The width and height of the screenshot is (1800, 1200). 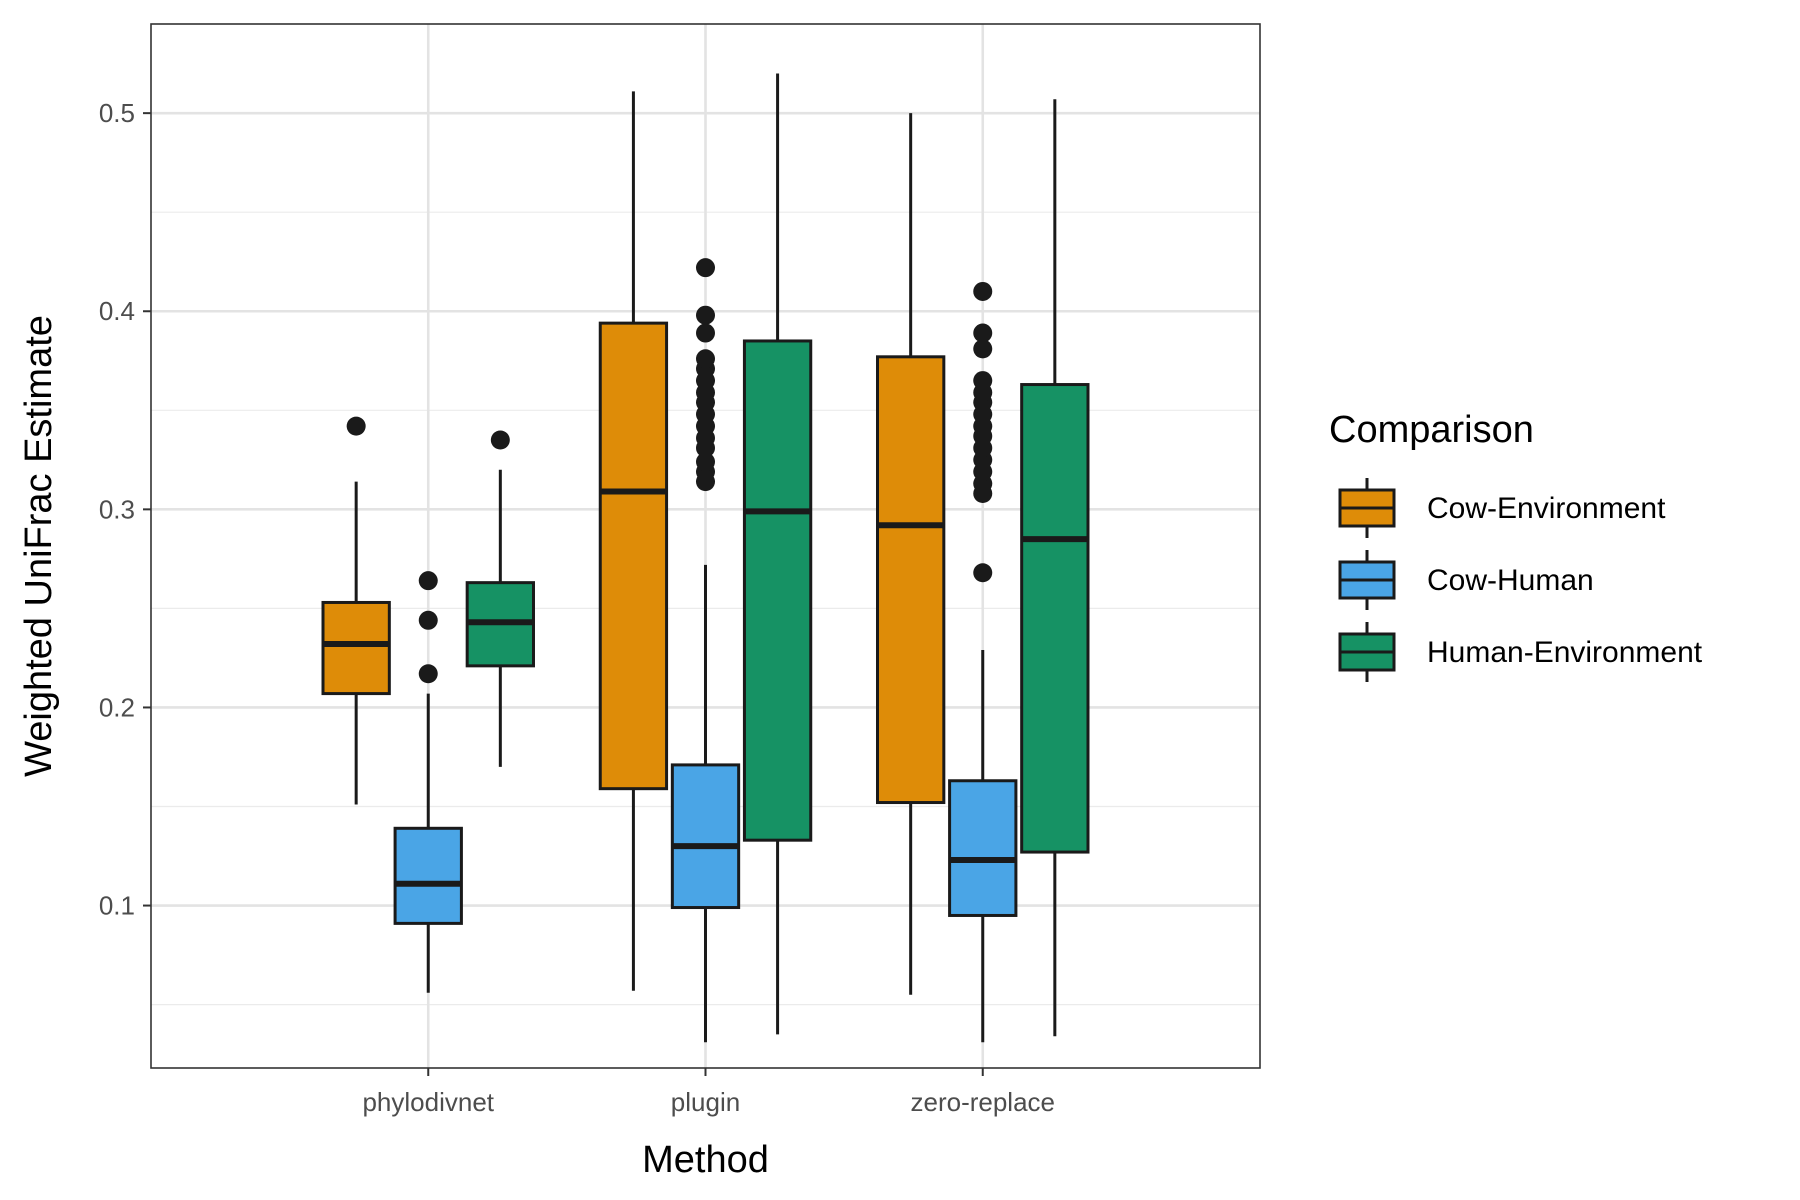 What do you see at coordinates (117, 509) in the screenshot?
I see `y-tick-label: 0.3` at bounding box center [117, 509].